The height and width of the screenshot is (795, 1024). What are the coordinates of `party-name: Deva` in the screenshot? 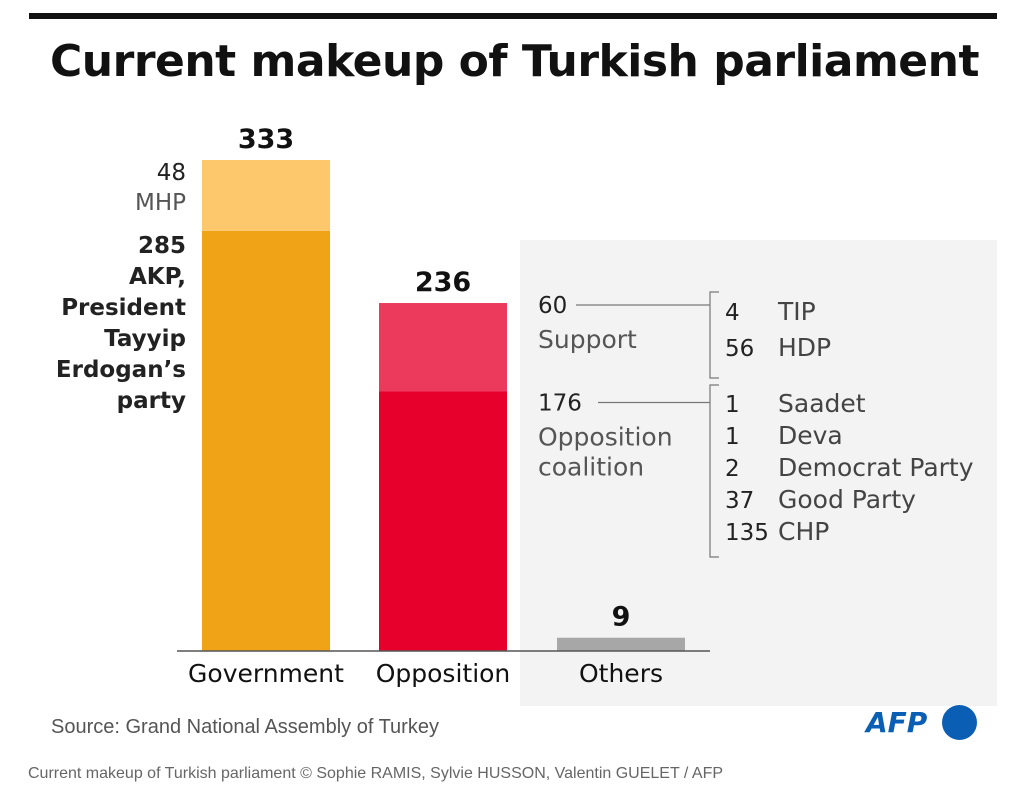 It's located at (810, 435).